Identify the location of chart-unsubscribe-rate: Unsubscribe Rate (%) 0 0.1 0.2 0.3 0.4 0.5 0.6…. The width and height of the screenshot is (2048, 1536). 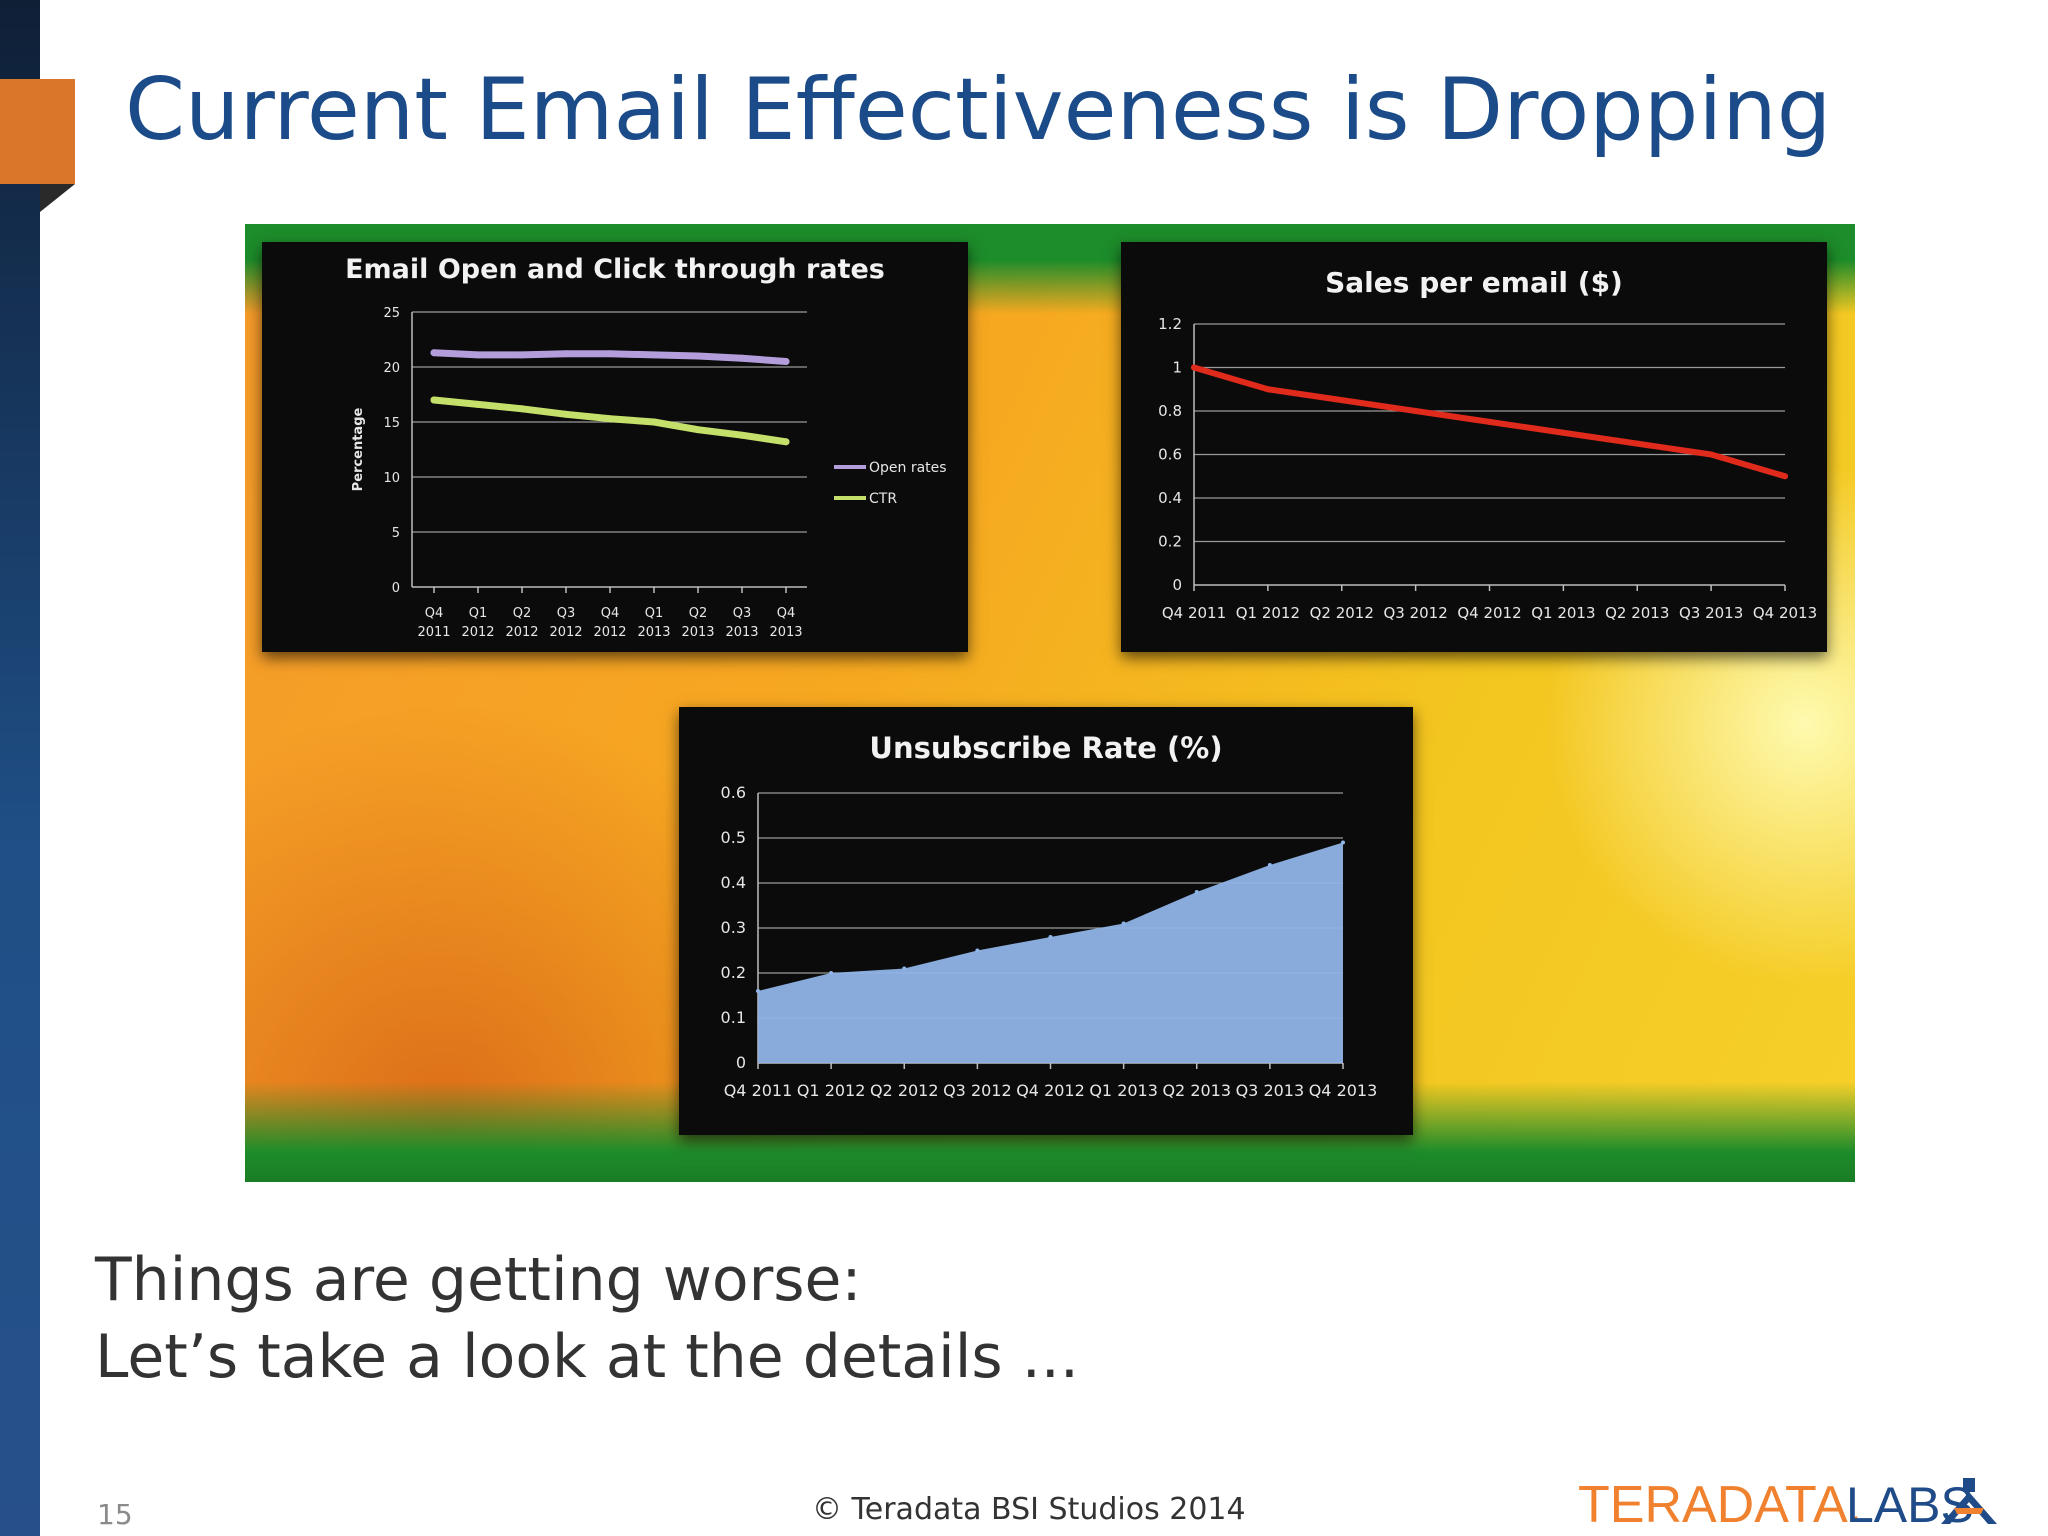
(1046, 921).